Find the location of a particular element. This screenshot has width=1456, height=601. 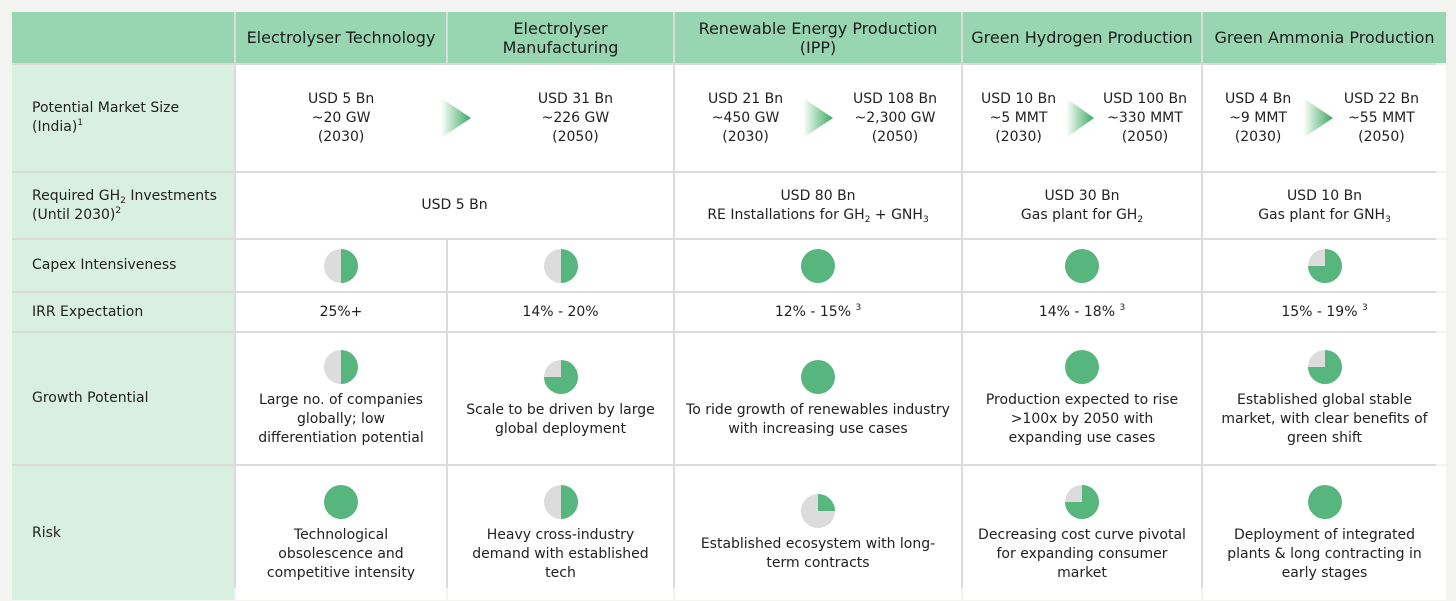

irr-cell: 12% - 15% 3 is located at coordinates (818, 312).